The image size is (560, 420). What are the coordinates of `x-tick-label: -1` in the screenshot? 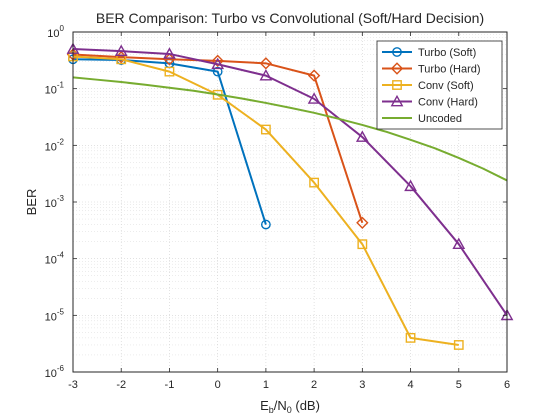 It's located at (170, 385).